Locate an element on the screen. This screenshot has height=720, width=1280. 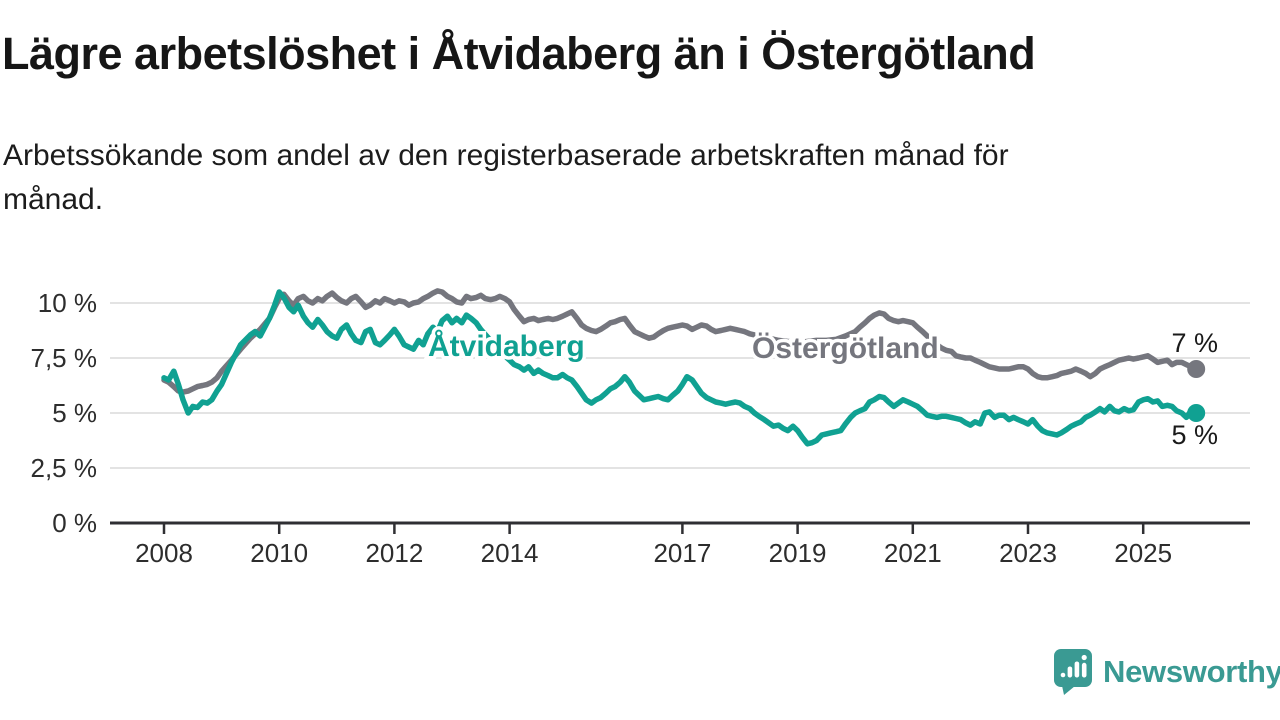
y-tick-label: 10 % is located at coordinates (67, 303).